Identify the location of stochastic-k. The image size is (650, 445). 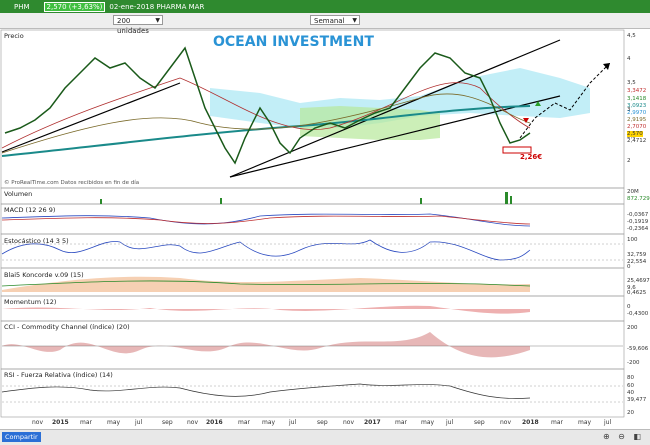
(266, 250).